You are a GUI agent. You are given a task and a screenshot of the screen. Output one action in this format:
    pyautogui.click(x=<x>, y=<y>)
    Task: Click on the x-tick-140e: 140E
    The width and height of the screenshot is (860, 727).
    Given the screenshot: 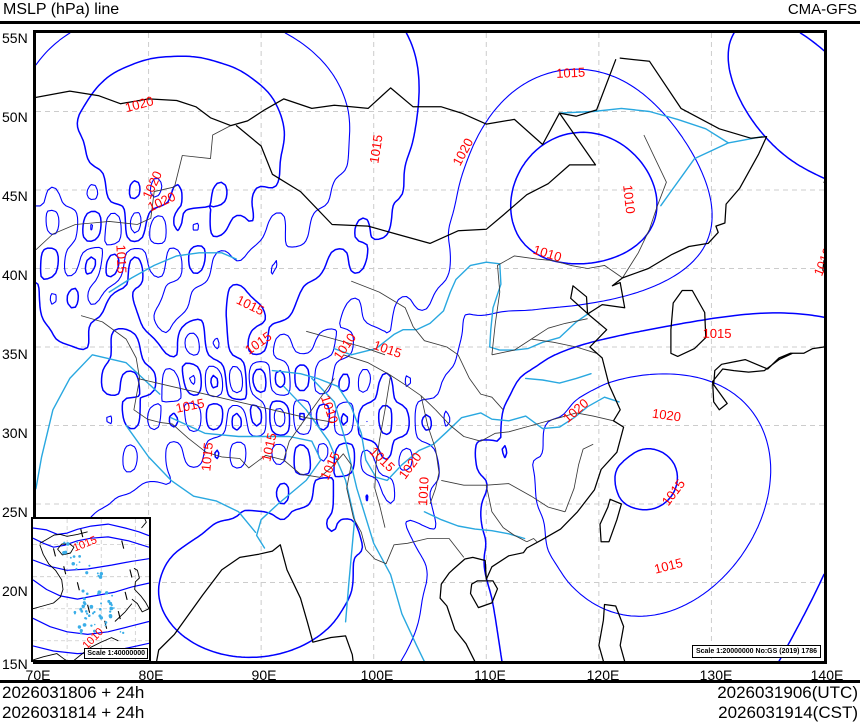 What is the action you would take?
    pyautogui.click(x=827, y=675)
    